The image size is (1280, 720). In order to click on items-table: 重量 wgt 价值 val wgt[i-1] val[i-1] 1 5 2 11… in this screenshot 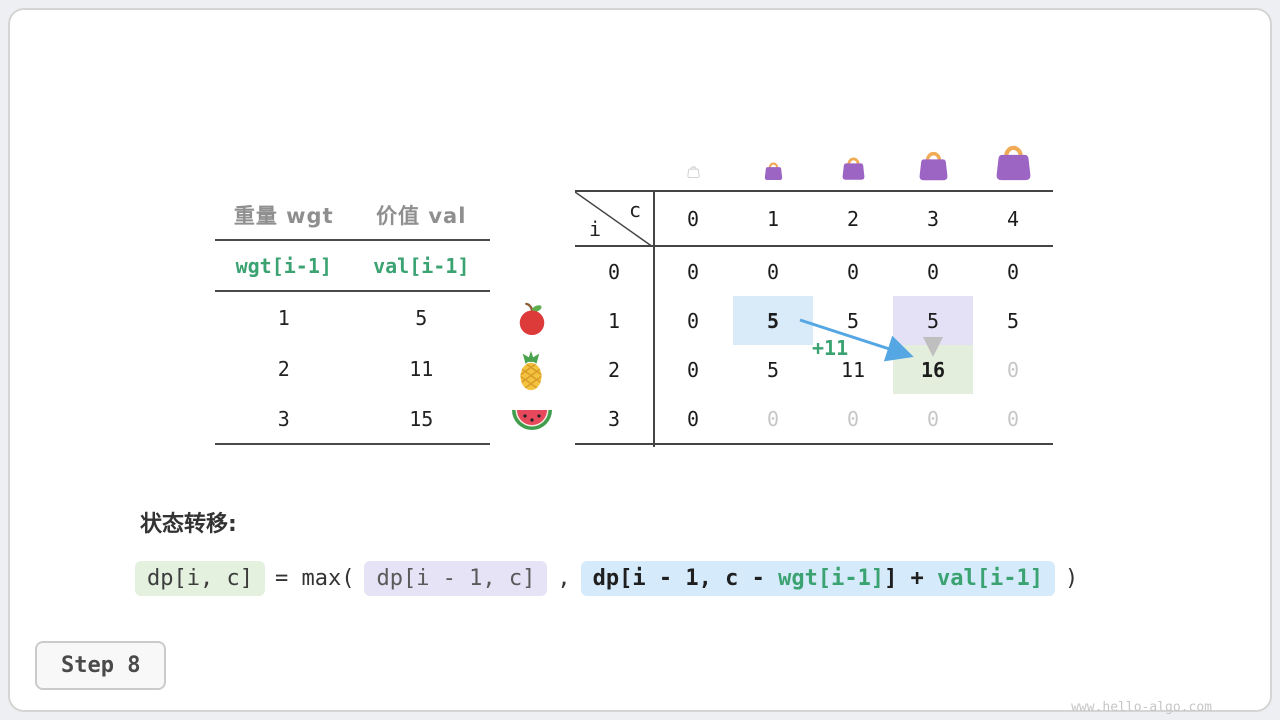, I will do `click(352, 317)`.